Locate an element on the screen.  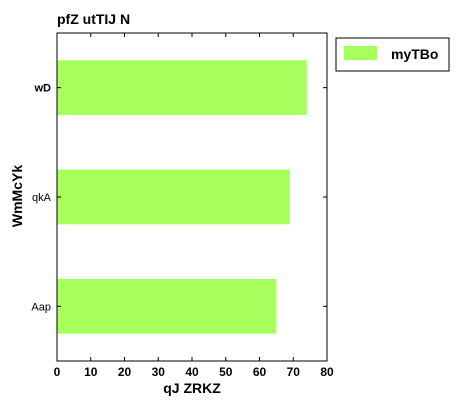
x-tick-label: 40 is located at coordinates (192, 372).